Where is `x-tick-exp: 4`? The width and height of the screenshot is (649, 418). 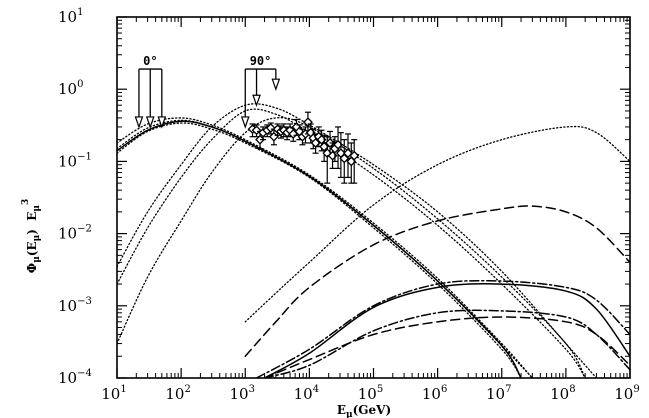
x-tick-exp: 4 is located at coordinates (316, 389).